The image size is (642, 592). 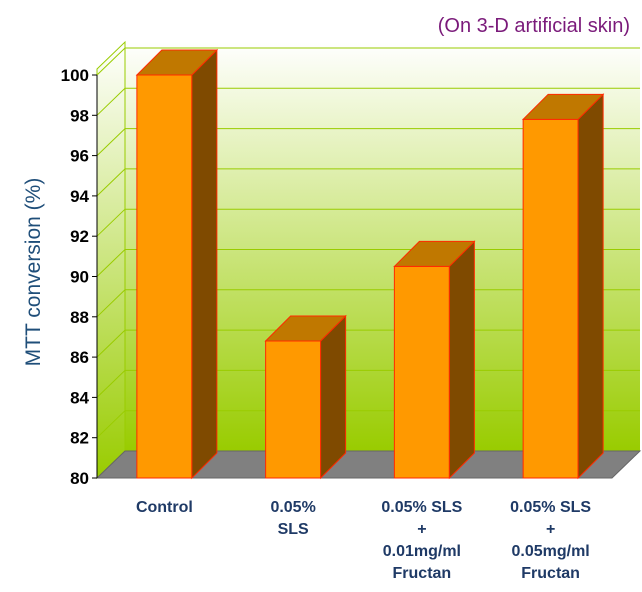 I want to click on y-tick-label: 90, so click(x=79, y=277).